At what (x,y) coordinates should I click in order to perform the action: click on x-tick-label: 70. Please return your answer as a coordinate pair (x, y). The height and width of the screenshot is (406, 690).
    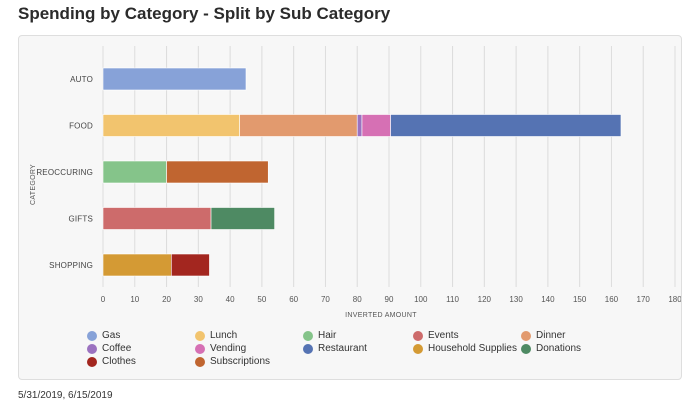
    Looking at the image, I should click on (325, 299).